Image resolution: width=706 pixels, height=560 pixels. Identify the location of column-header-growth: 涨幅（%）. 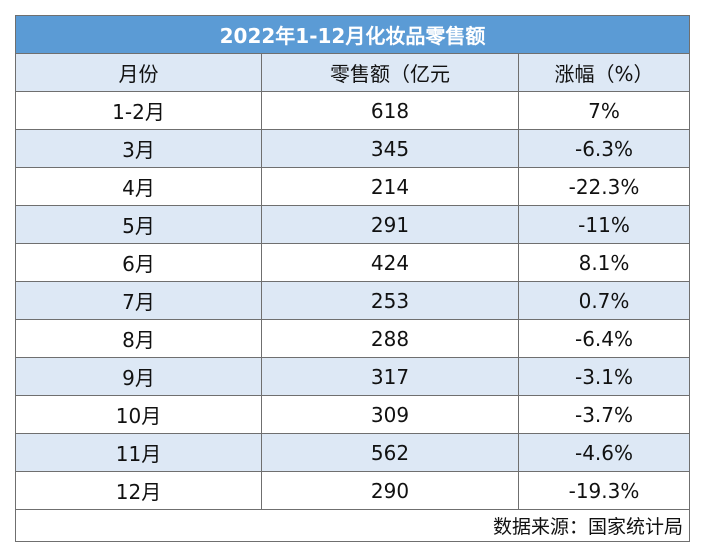
(604, 72).